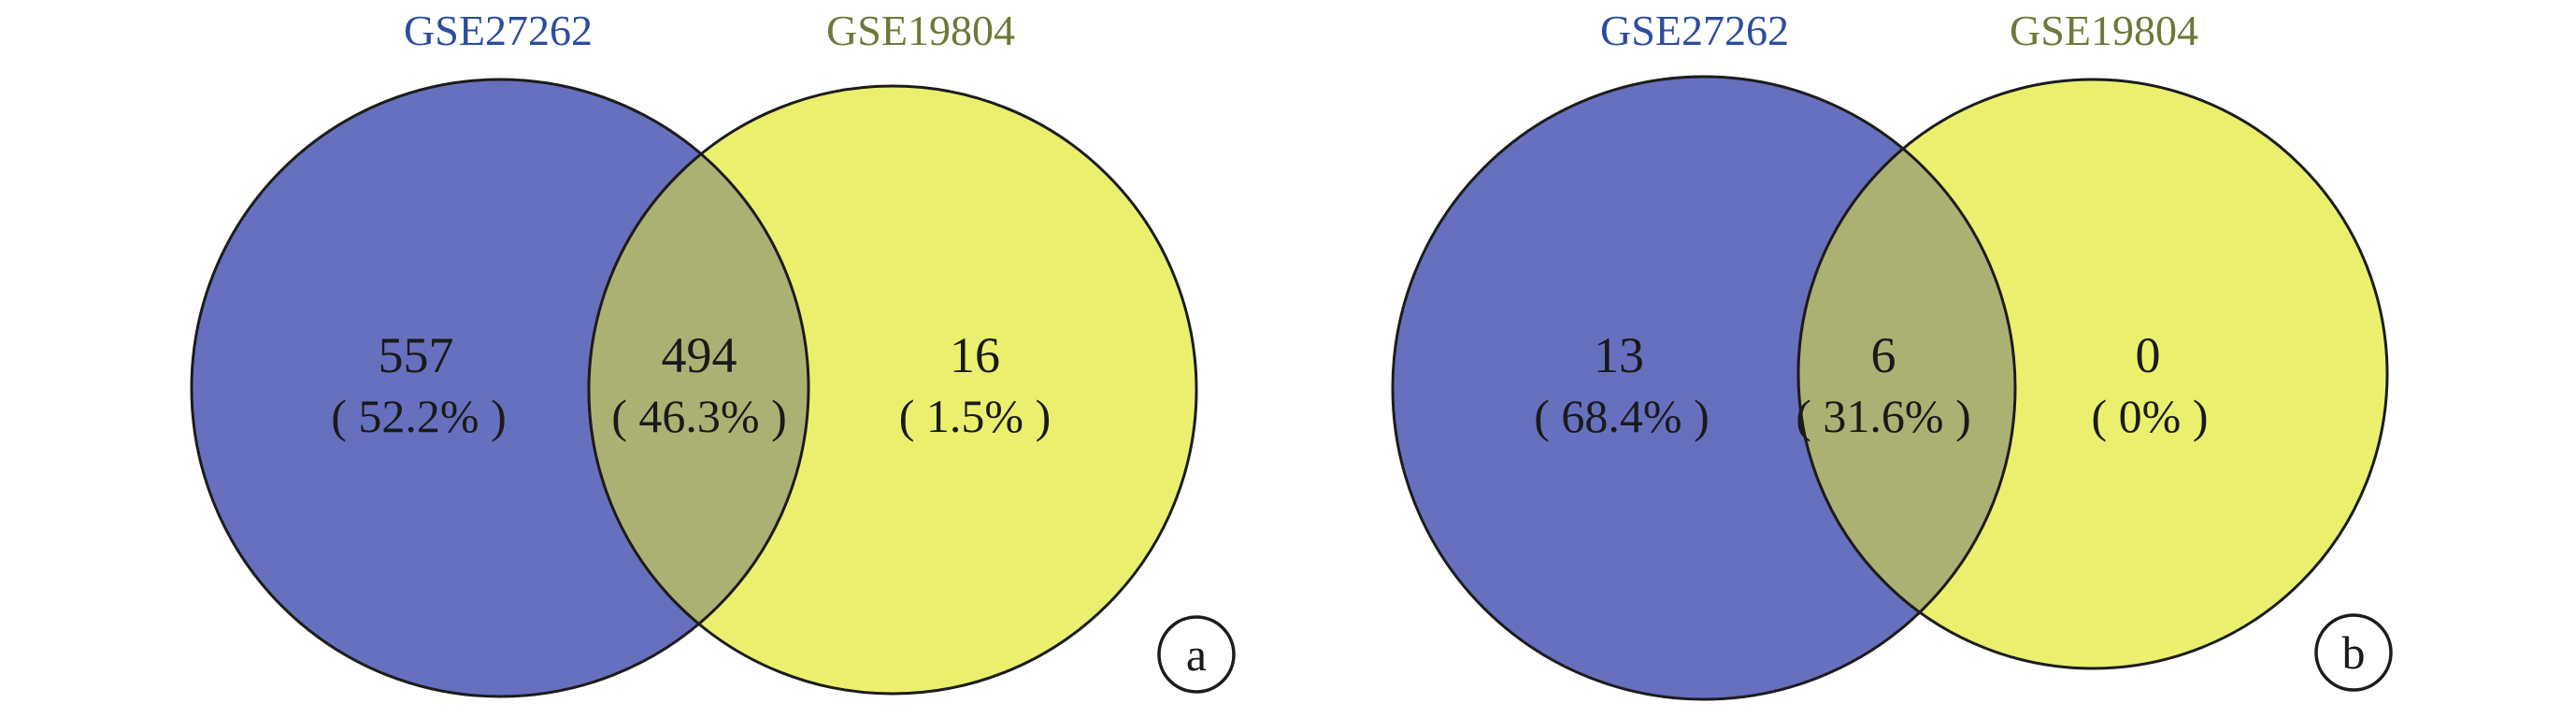  I want to click on left-only-percent: ( 68.4% ), so click(1621, 416).